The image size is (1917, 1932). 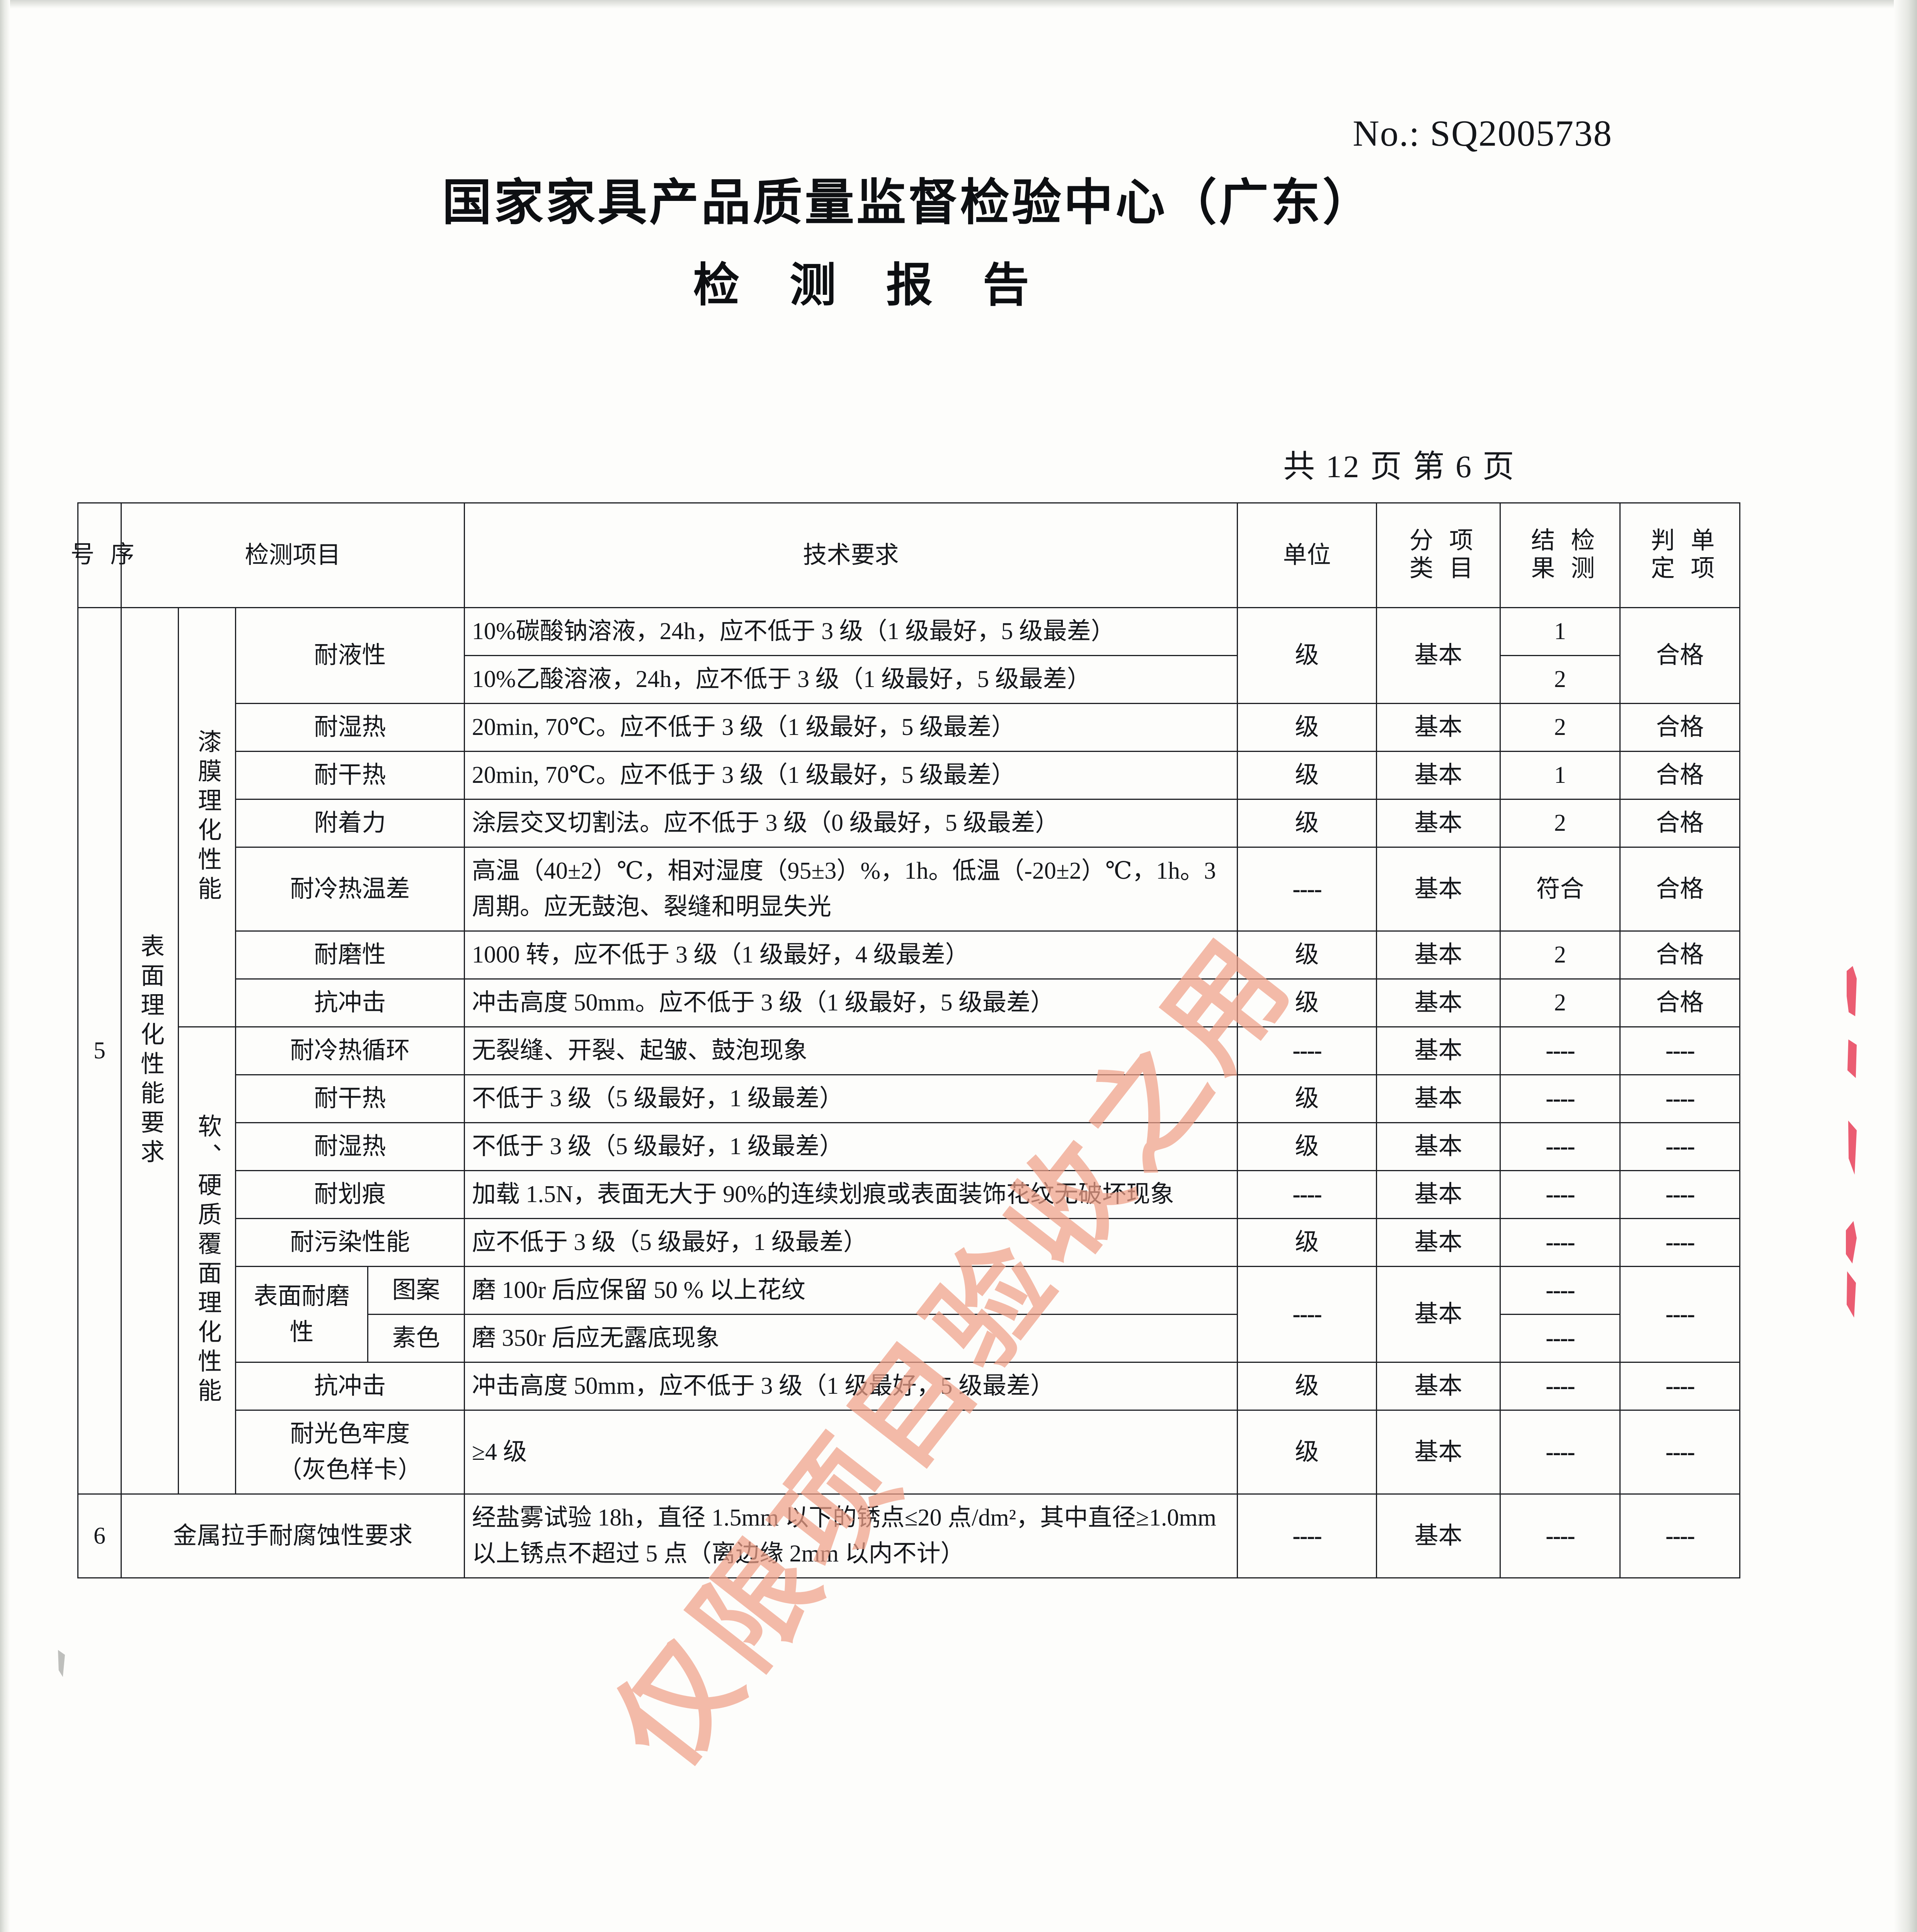 I want to click on item-name: 耐湿热, so click(x=350, y=1147).